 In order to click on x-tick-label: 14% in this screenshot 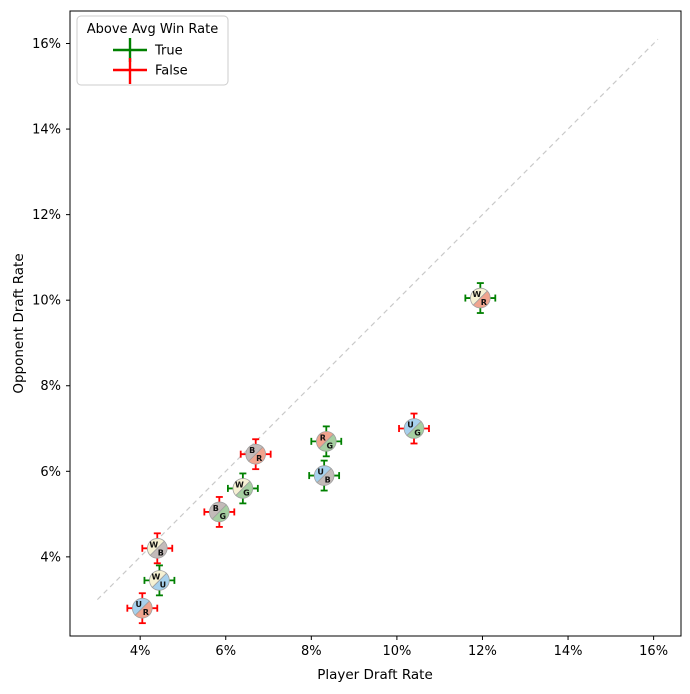, I will do `click(568, 651)`.